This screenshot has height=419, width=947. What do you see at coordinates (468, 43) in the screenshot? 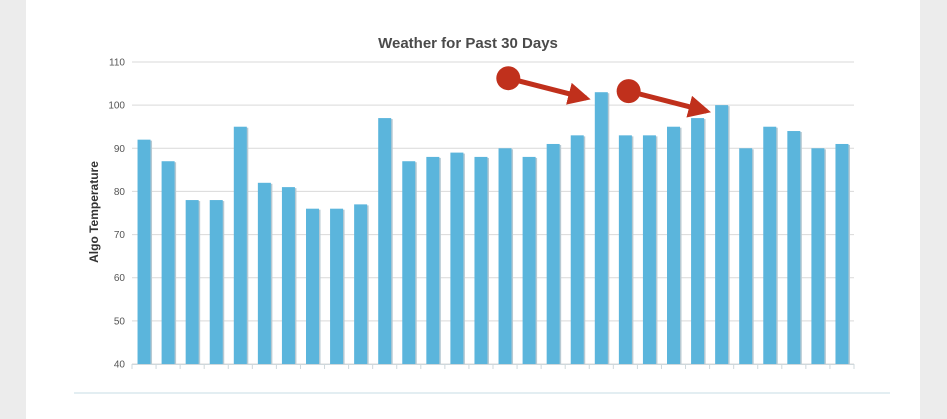
I see `chart-title: Weather for Past 30 Days` at bounding box center [468, 43].